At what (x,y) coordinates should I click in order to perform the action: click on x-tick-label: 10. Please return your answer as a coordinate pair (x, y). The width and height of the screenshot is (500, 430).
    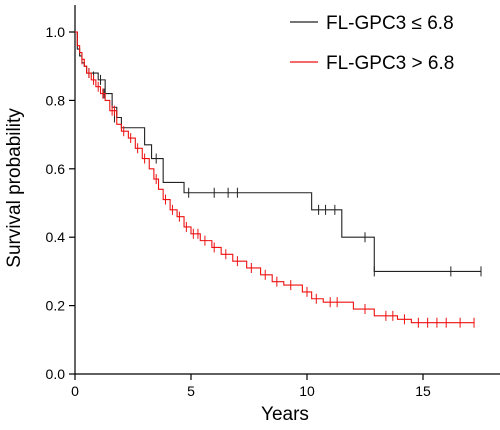
    Looking at the image, I should click on (307, 391).